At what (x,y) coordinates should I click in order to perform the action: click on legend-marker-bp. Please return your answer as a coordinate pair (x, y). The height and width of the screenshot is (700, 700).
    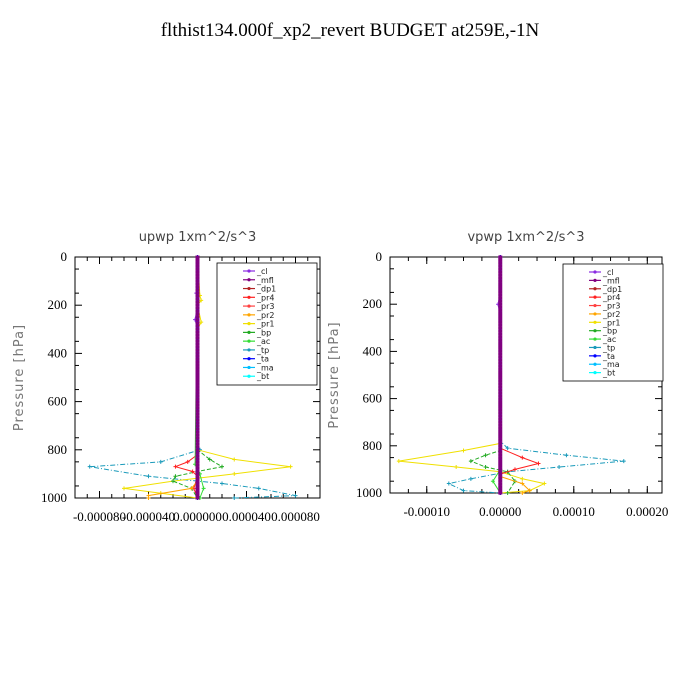
    Looking at the image, I should click on (249, 332).